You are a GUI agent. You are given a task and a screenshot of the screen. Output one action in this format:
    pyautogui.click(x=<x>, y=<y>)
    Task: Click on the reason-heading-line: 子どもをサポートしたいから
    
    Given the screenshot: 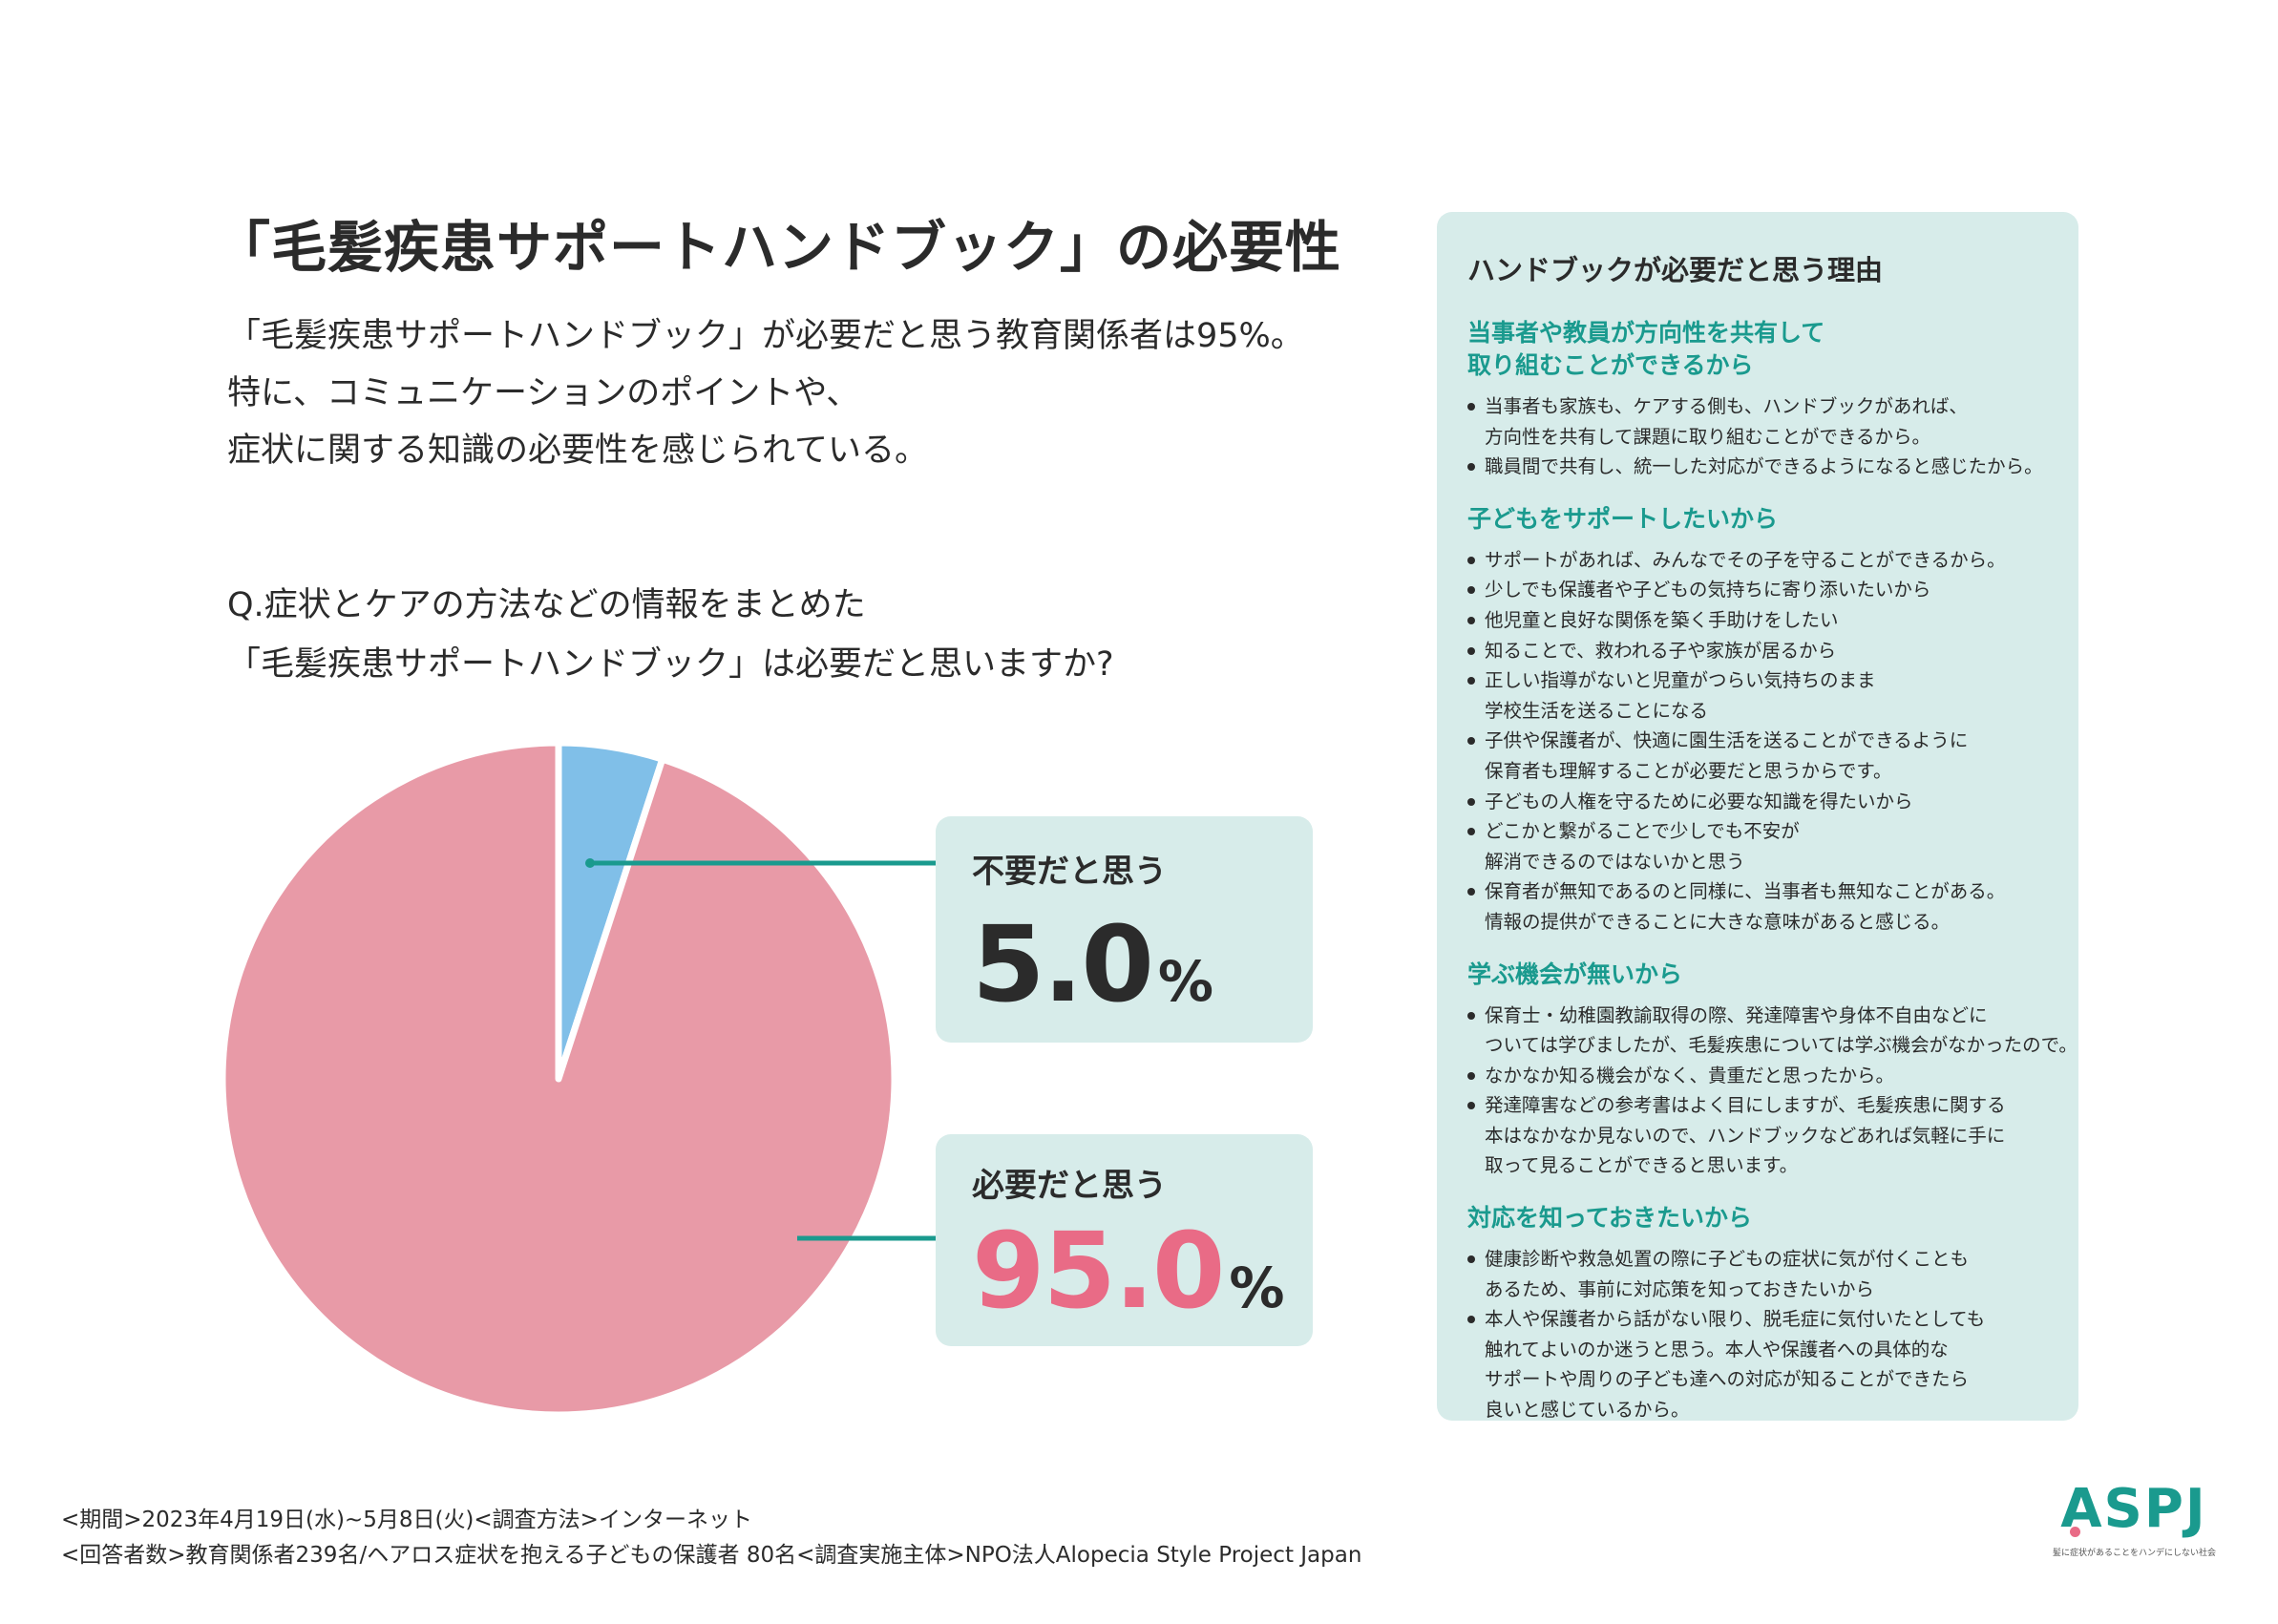 What is the action you would take?
    pyautogui.click(x=1623, y=518)
    